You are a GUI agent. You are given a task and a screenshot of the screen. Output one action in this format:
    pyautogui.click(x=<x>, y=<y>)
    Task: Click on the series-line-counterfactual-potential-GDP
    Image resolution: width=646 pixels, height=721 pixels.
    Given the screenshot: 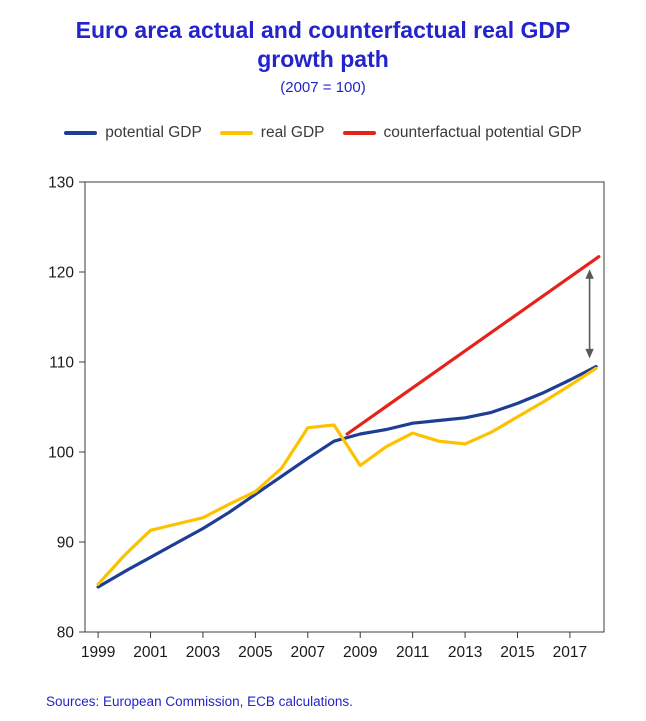 What is the action you would take?
    pyautogui.click(x=473, y=345)
    